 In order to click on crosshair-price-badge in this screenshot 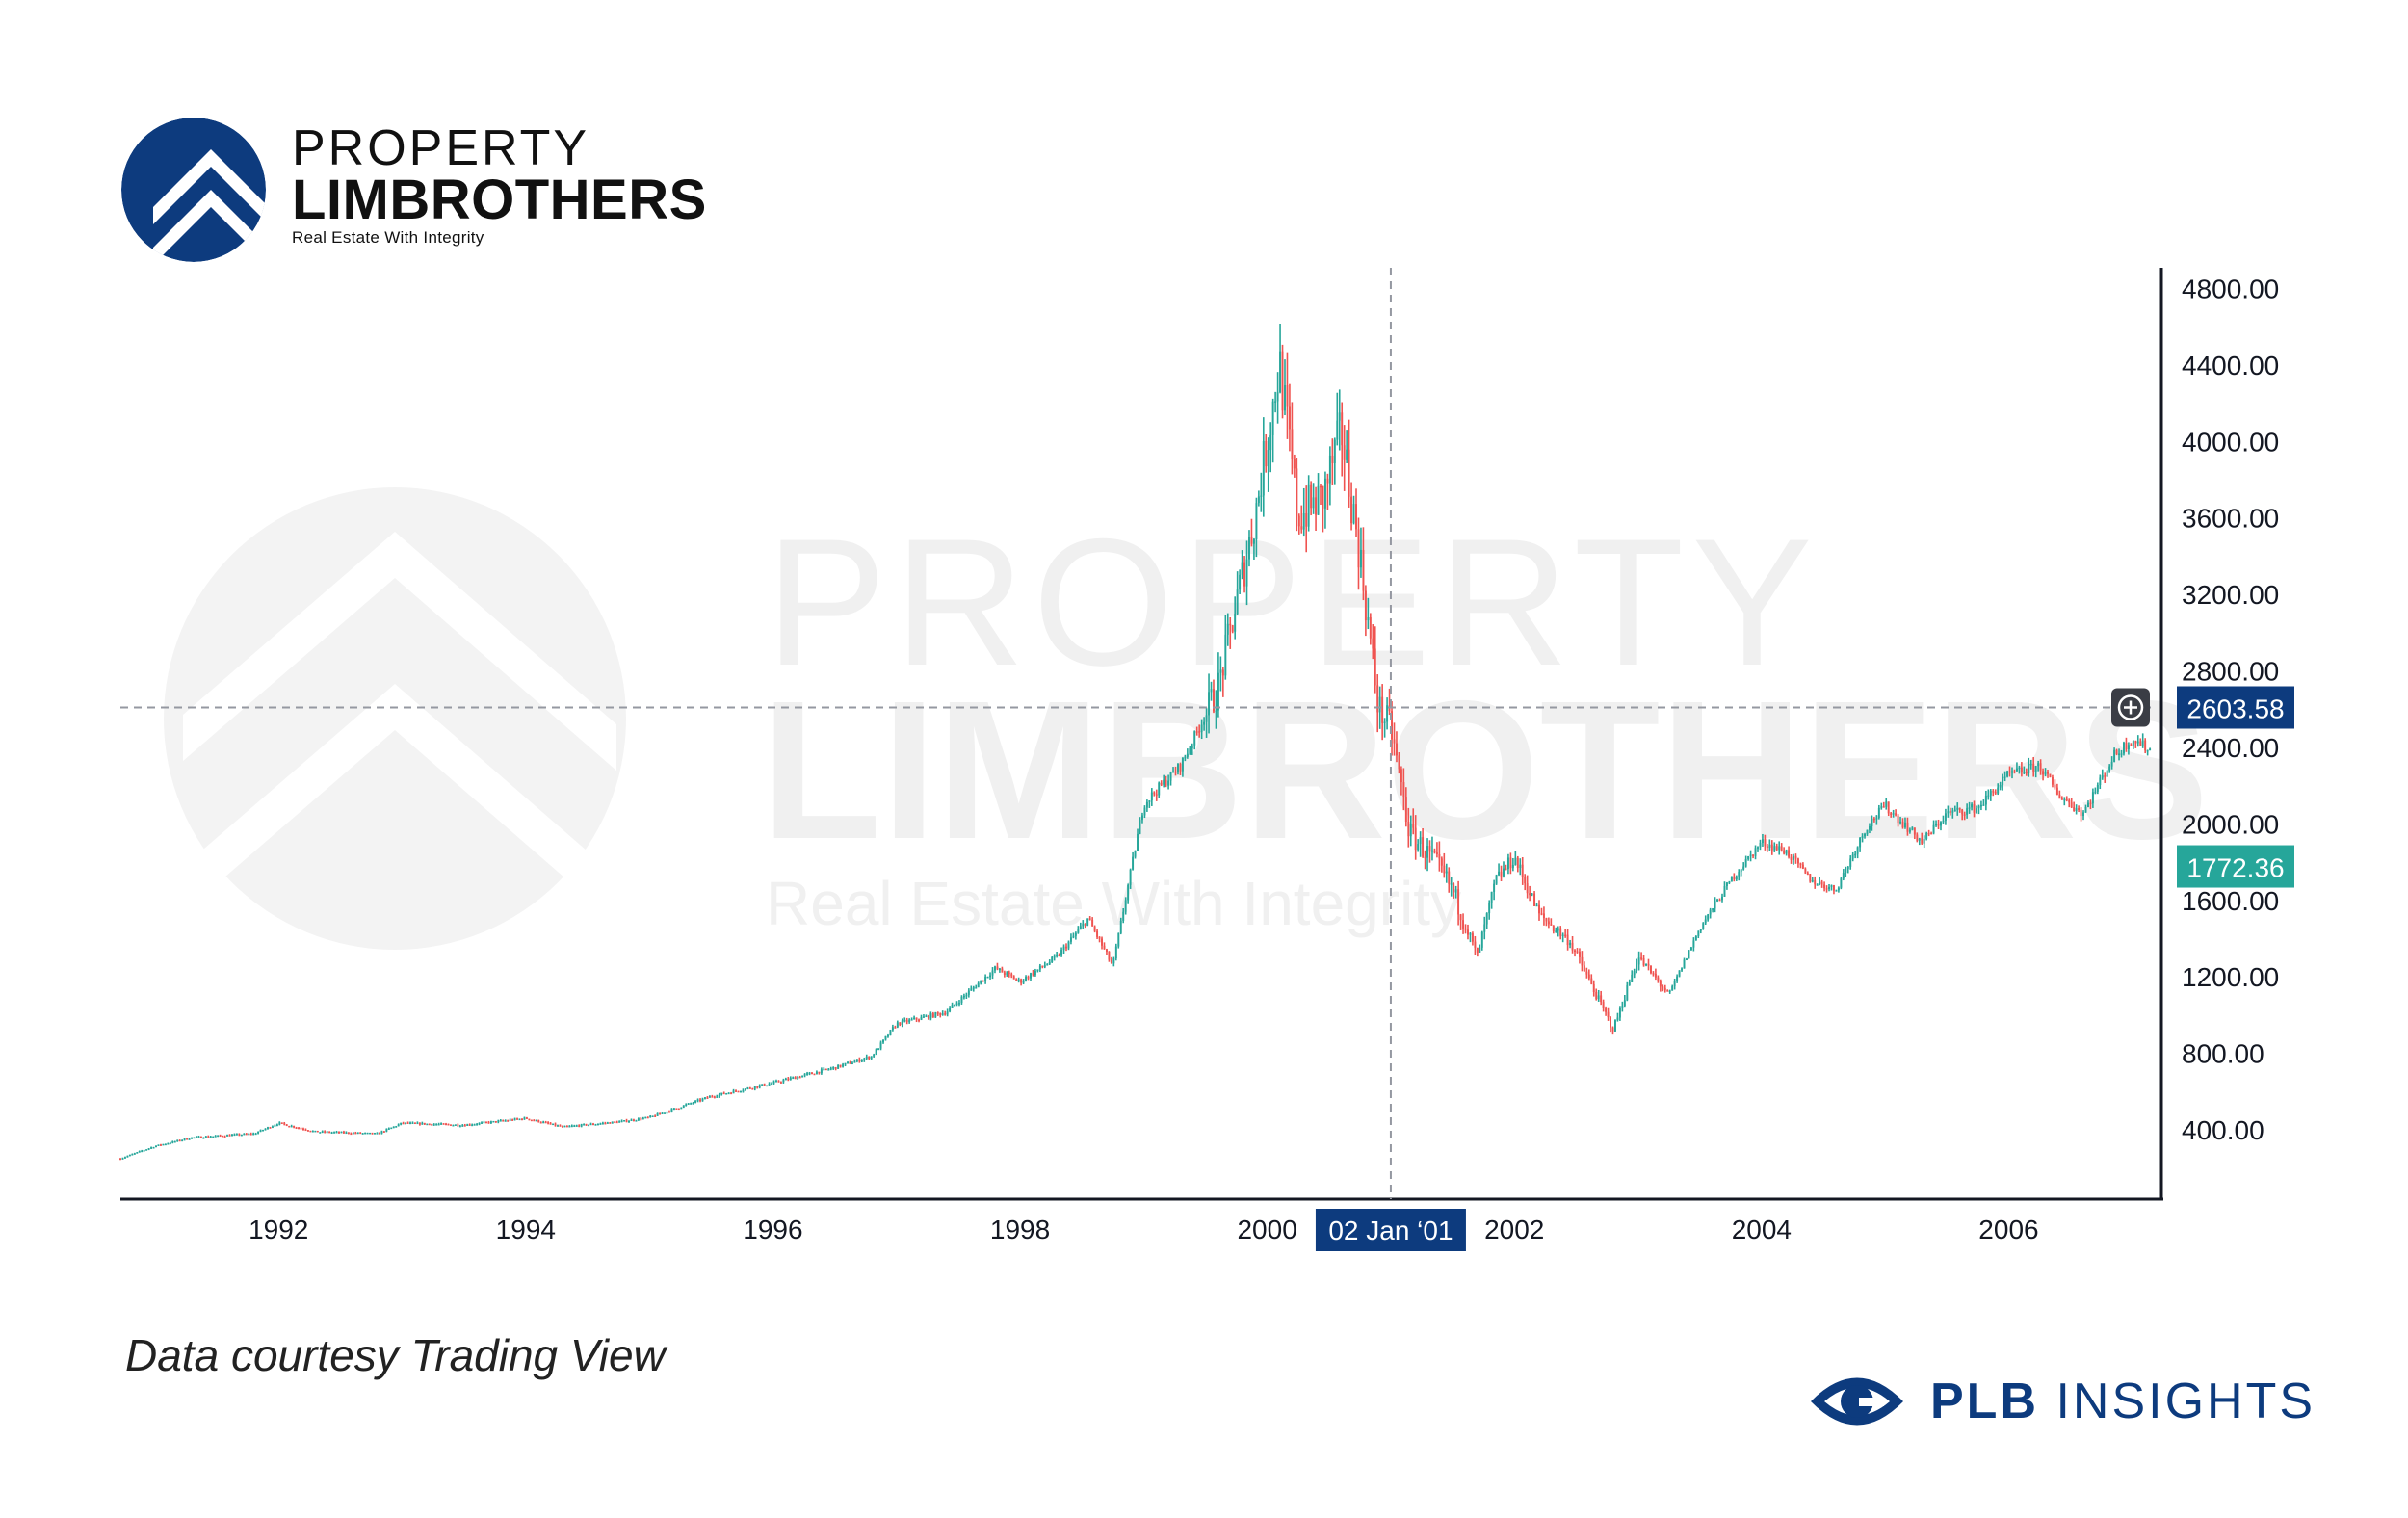, I will do `click(2235, 707)`.